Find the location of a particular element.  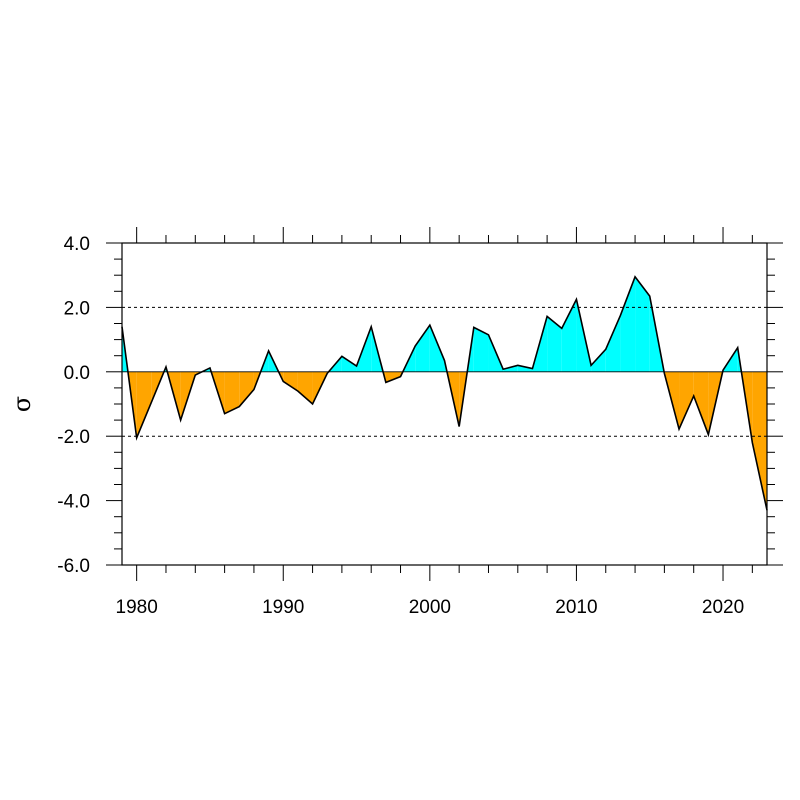

x-tick-label: 1980 is located at coordinates (137, 607).